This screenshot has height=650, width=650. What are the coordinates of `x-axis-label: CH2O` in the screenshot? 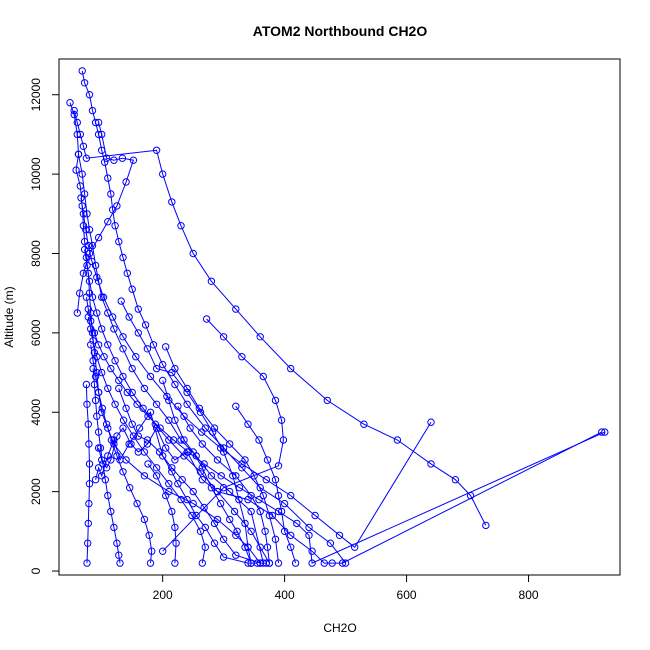 It's located at (339, 628).